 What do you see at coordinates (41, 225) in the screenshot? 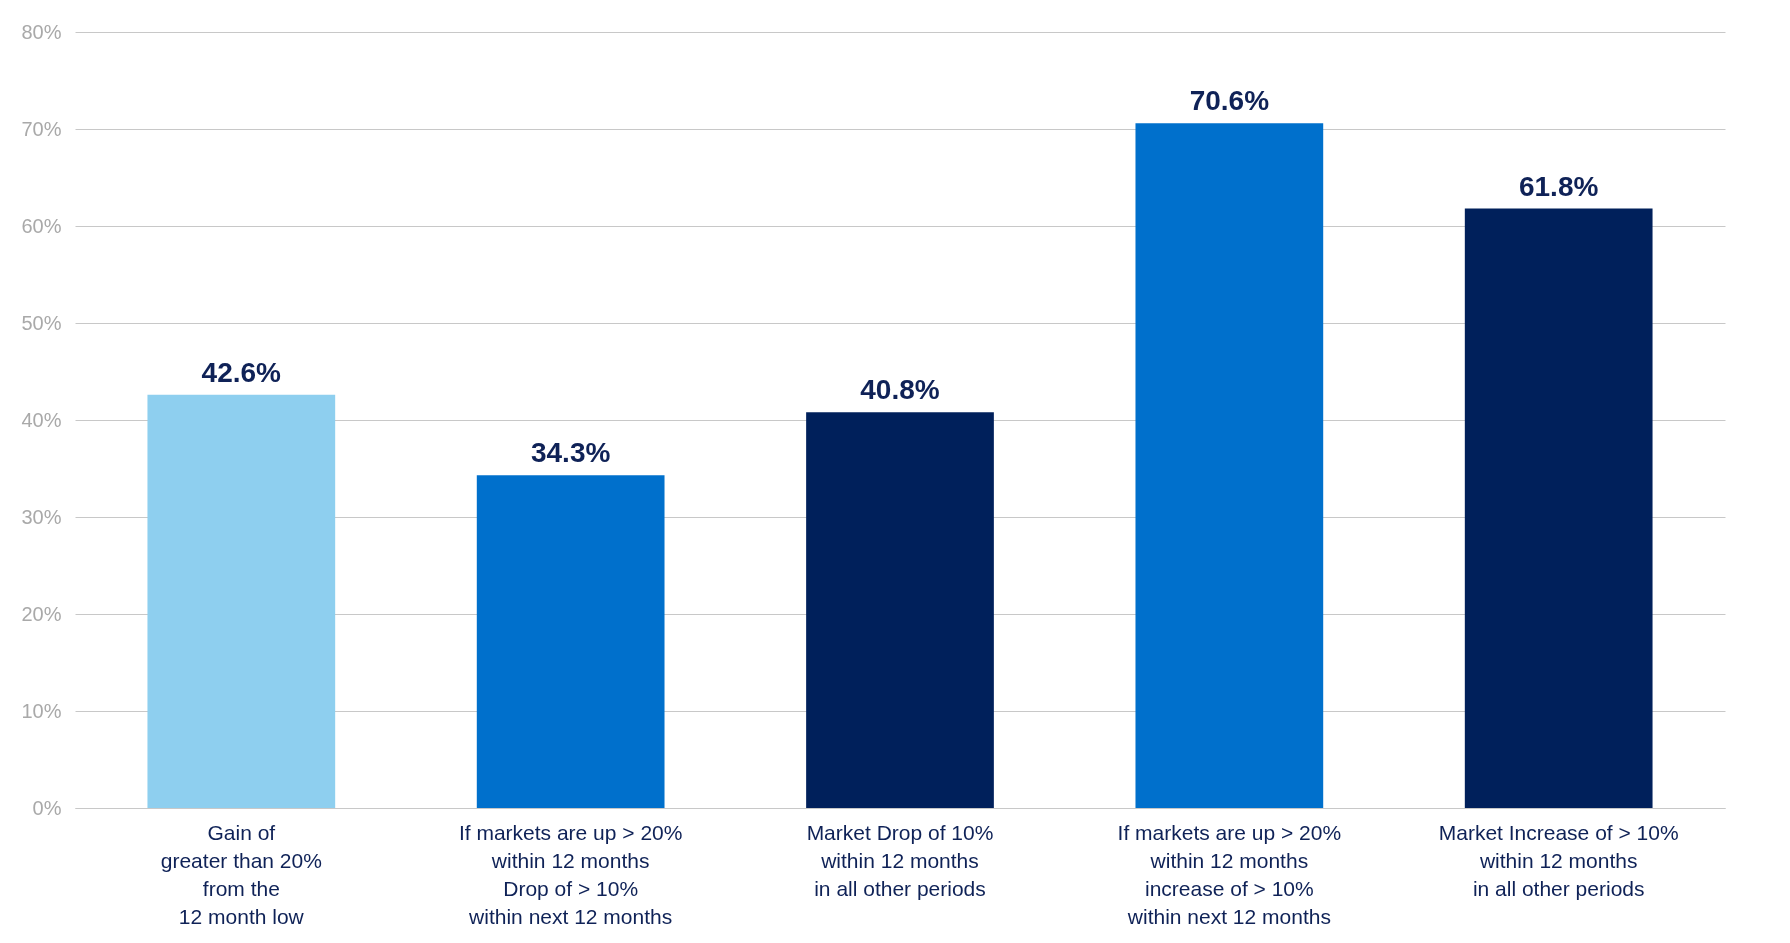
I see `y-tick-label: 60%` at bounding box center [41, 225].